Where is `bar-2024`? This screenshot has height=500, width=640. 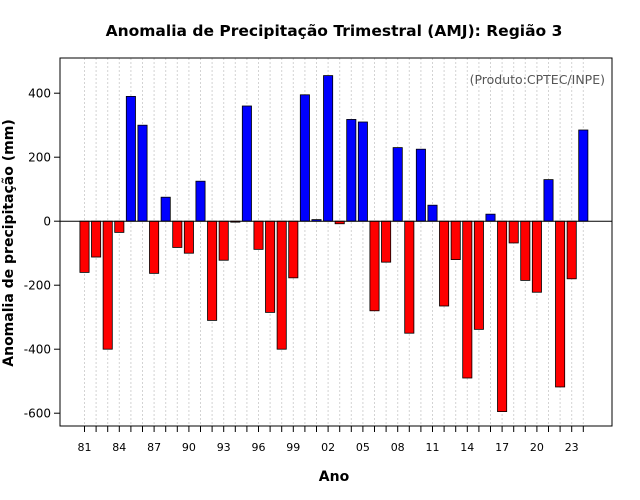 bar-2024 is located at coordinates (583, 175).